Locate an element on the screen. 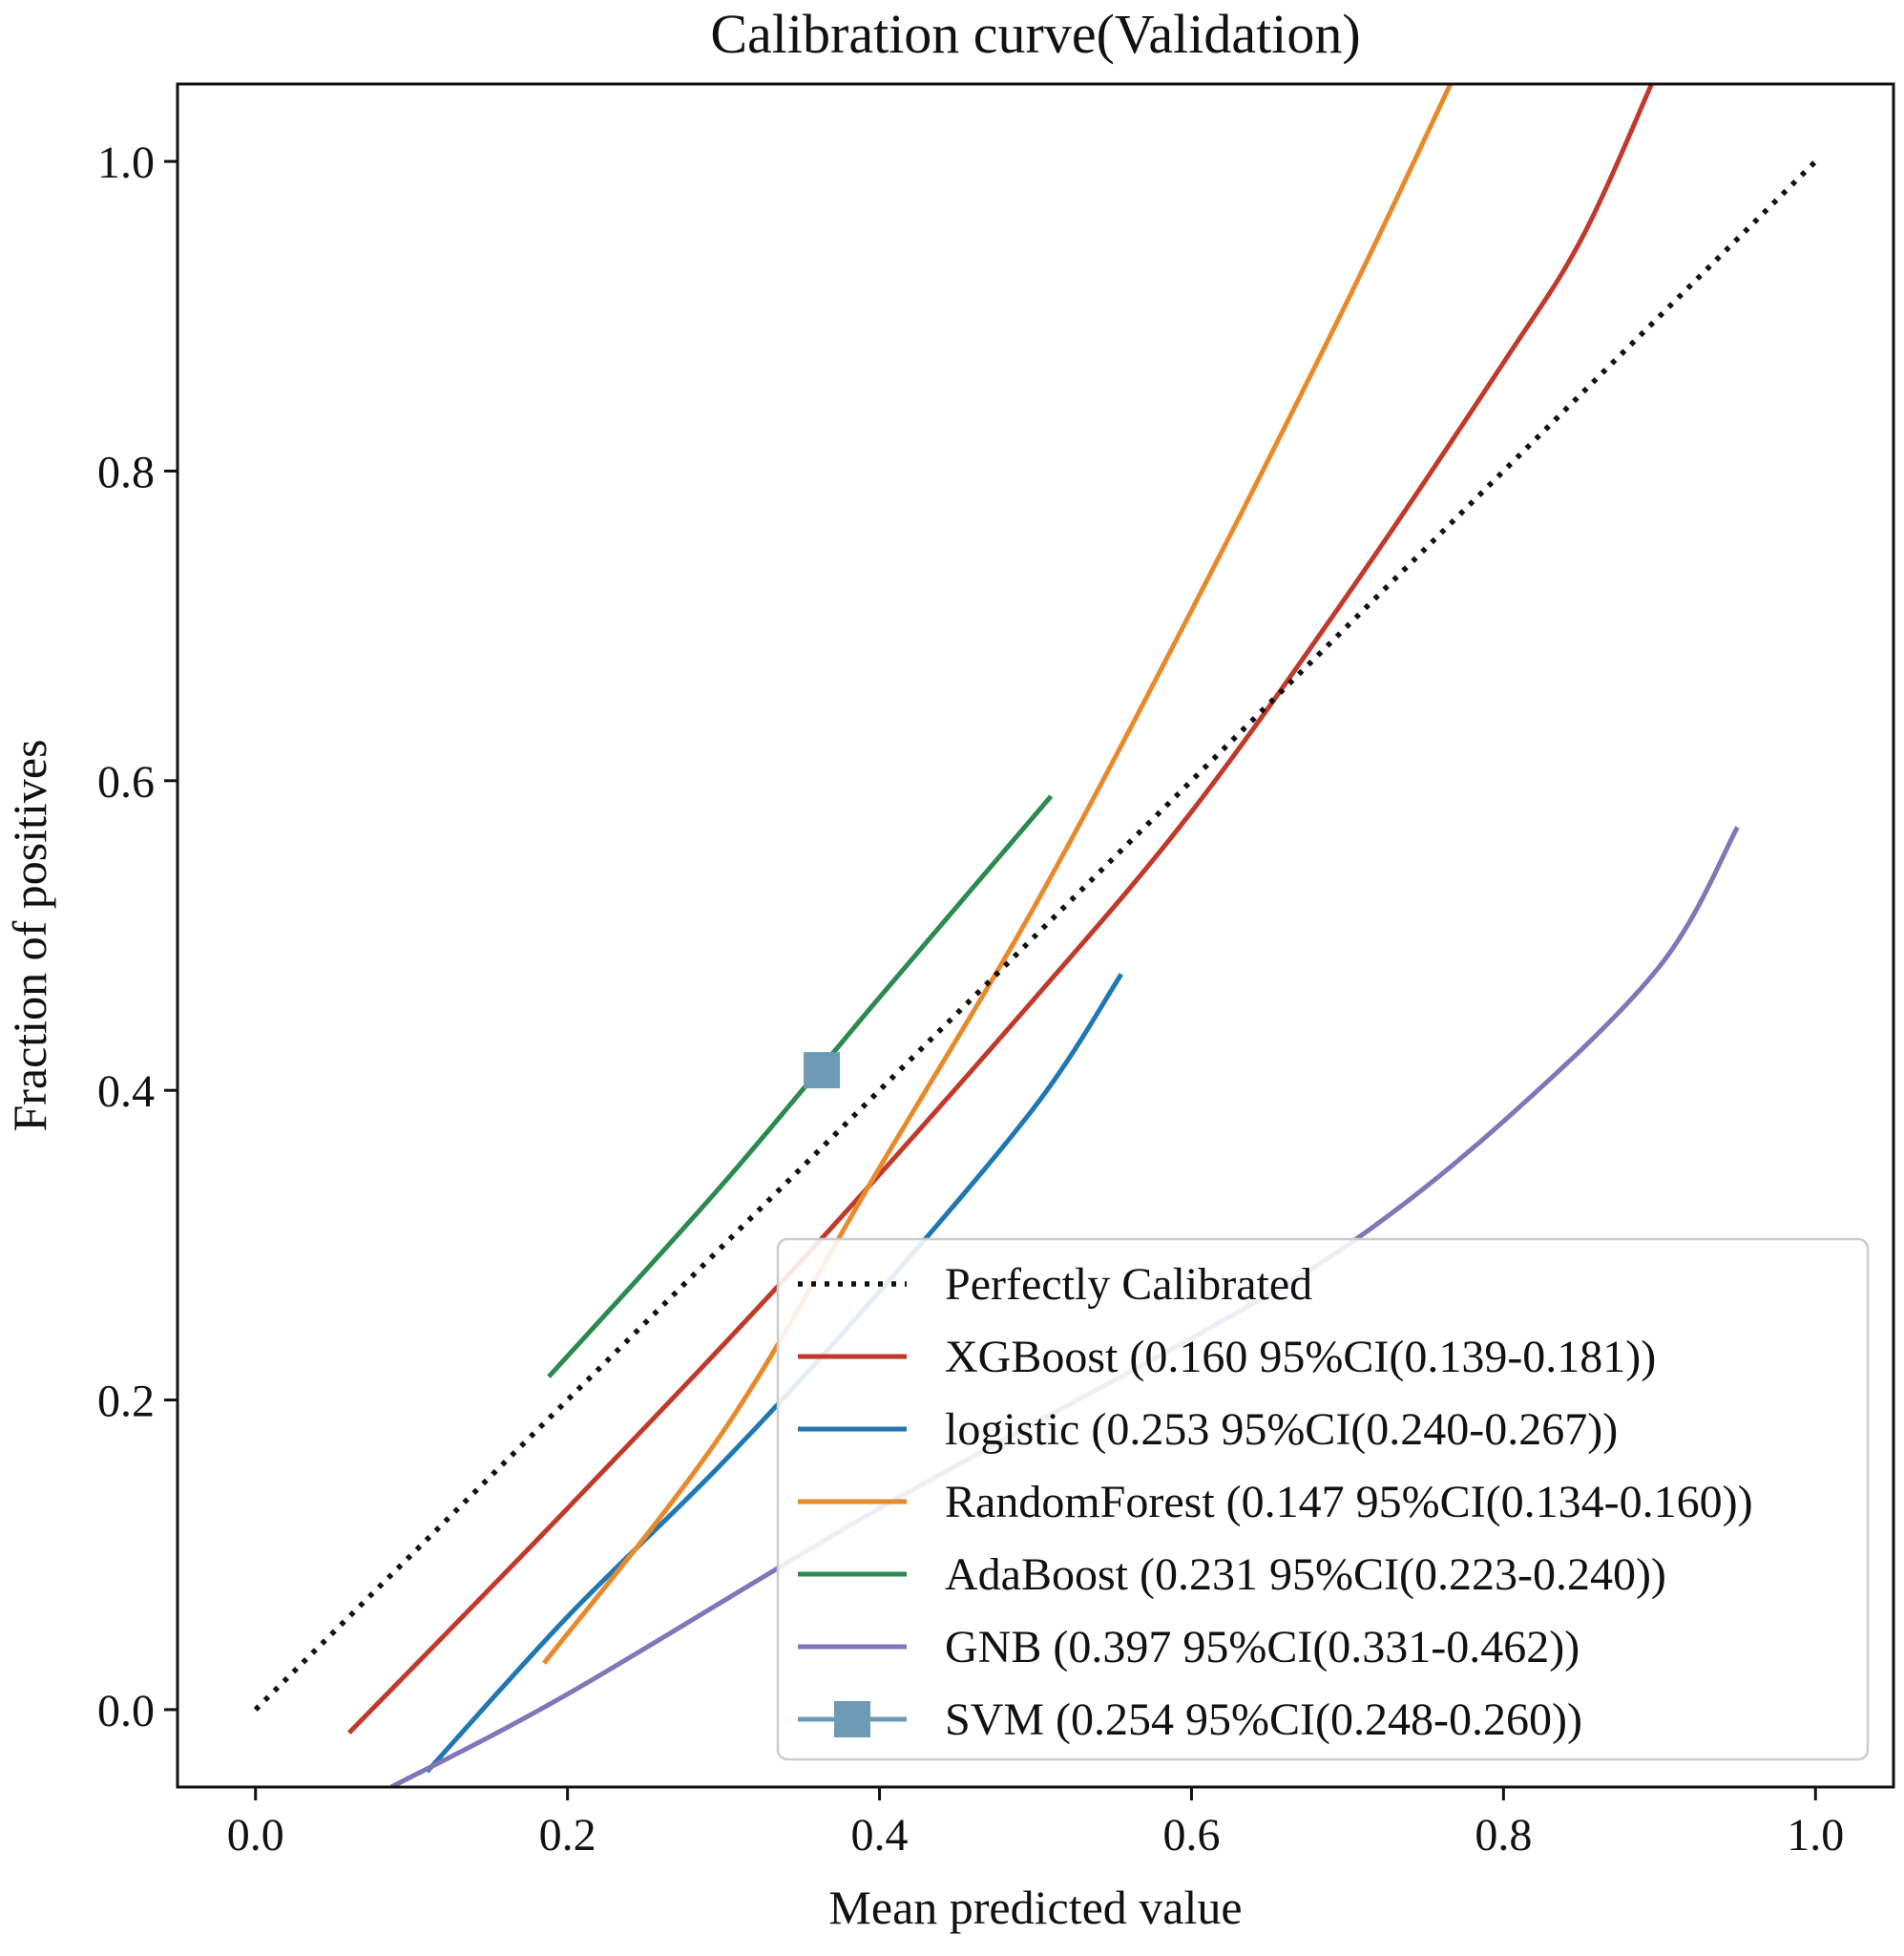 This screenshot has width=1904, height=1956. x-tick-label: 0.2 is located at coordinates (567, 1836).